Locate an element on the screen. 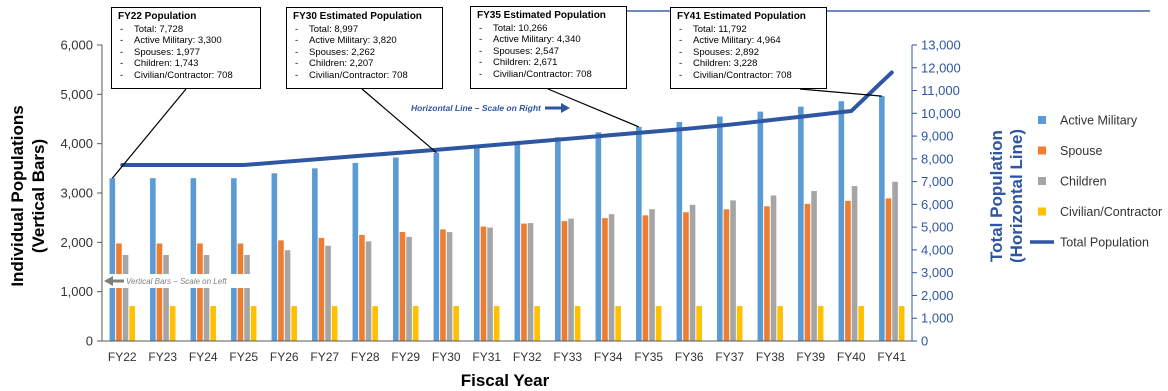  callout-title: FY41 Estimated Population is located at coordinates (741, 16).